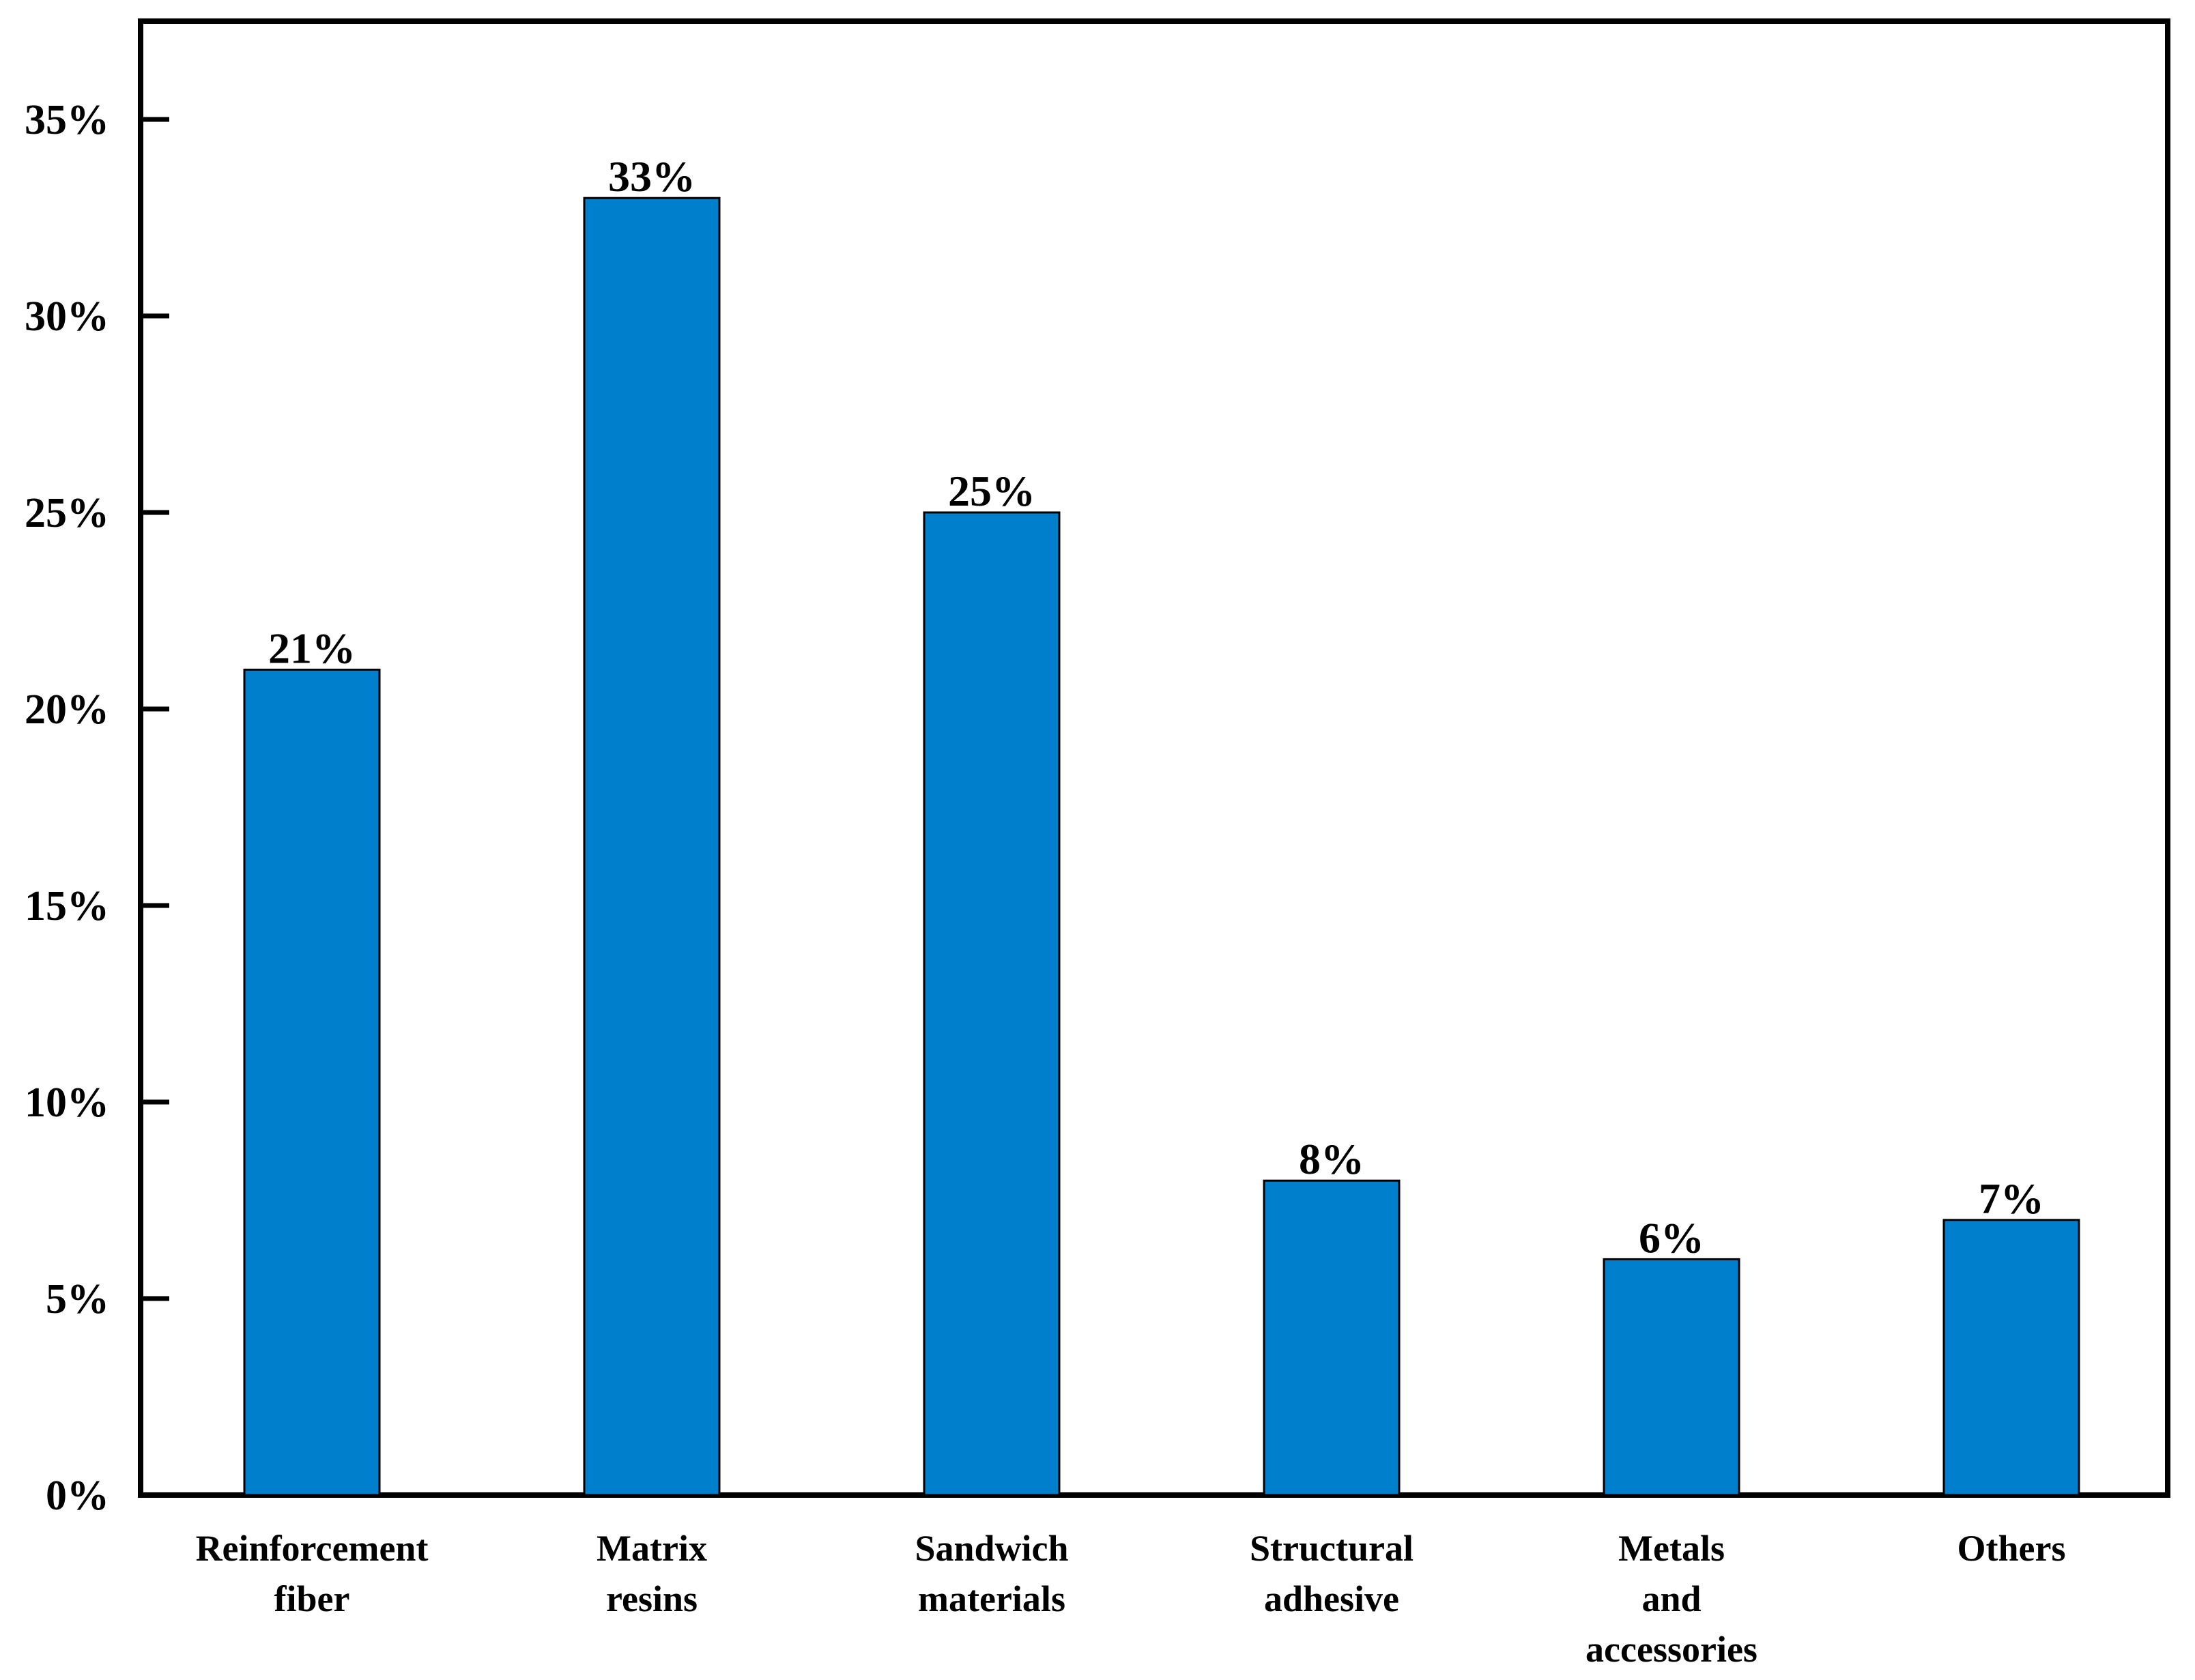 This screenshot has height=1680, width=2195. Describe the element at coordinates (67, 513) in the screenshot. I see `y-tick-label: 25%` at that location.